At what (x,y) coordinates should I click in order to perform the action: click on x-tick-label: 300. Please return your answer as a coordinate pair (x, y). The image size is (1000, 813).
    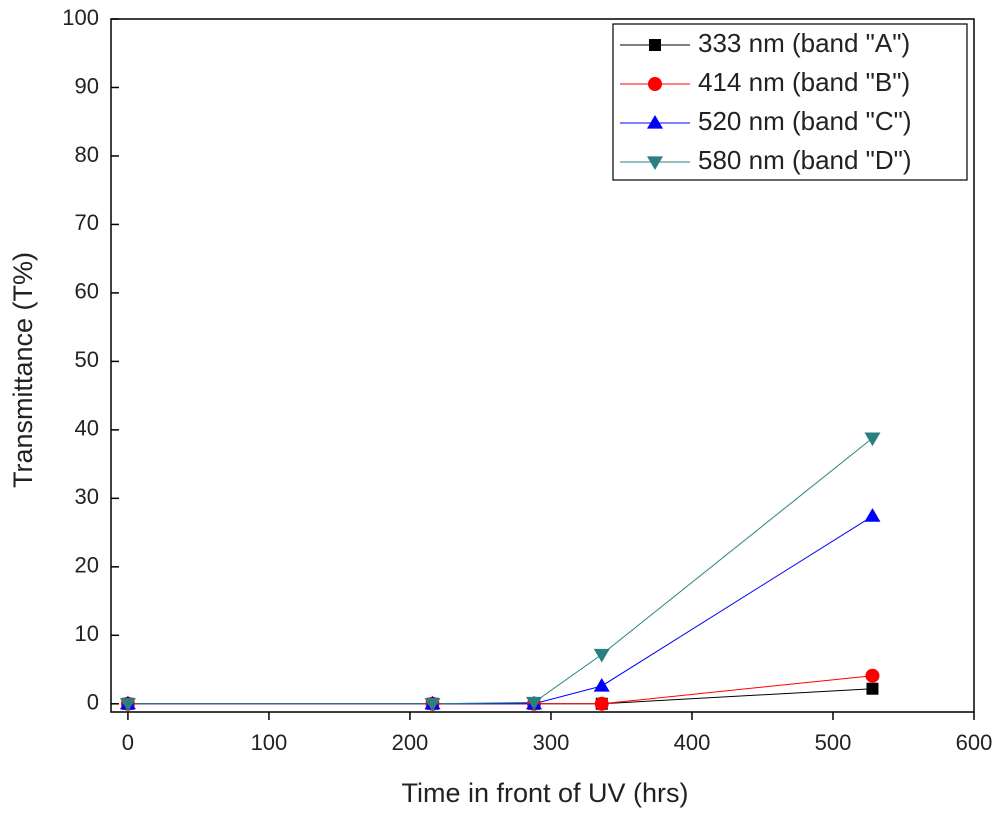
    Looking at the image, I should click on (551, 742).